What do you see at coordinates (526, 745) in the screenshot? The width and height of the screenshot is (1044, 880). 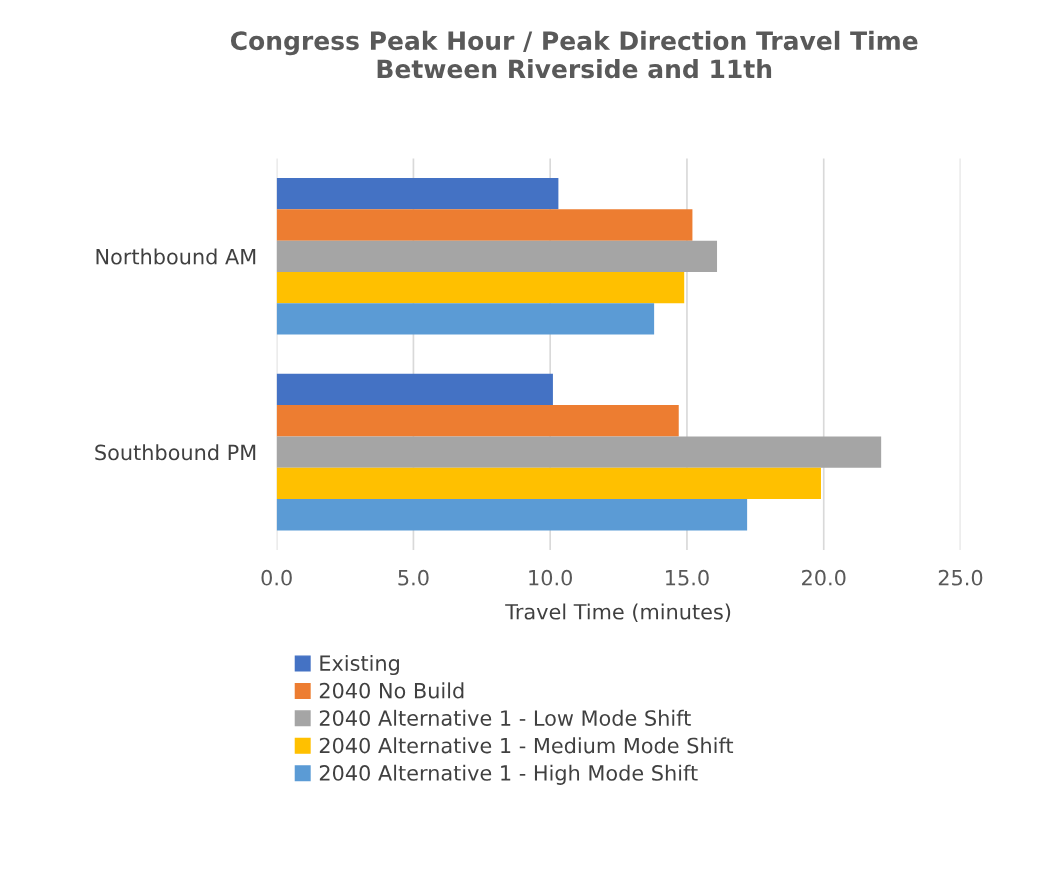 I see `legend-label: 2040 Alternative 1 - Medium Mode Shift` at bounding box center [526, 745].